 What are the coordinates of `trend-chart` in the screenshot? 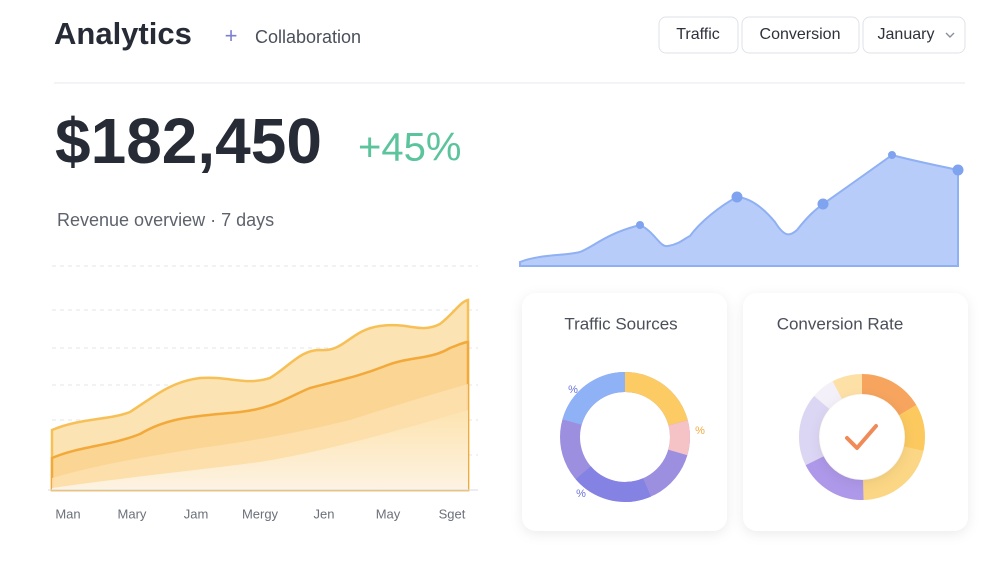 It's located at (741, 209).